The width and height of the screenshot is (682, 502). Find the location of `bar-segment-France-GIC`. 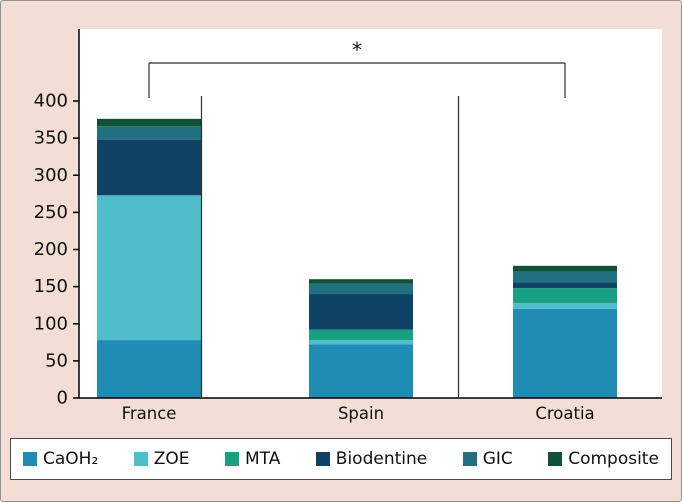

bar-segment-France-GIC is located at coordinates (149, 133).